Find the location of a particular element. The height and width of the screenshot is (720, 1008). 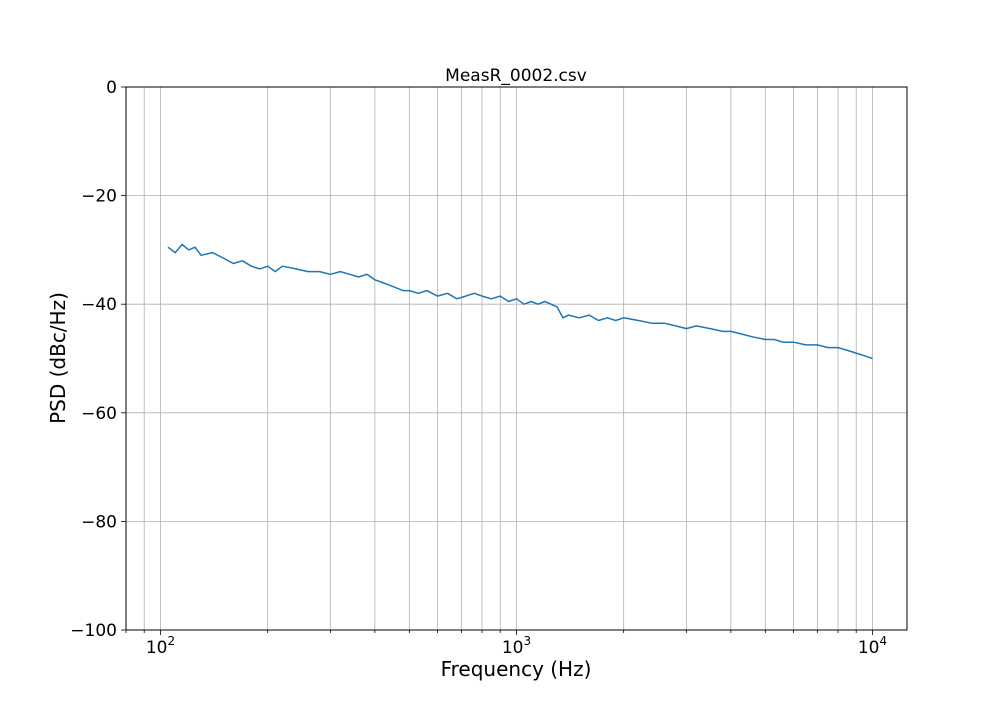

y-tick-label: −100 is located at coordinates (93, 631).